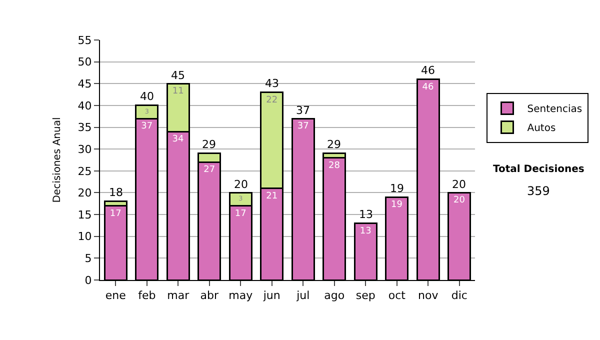 The height and width of the screenshot is (340, 600). What do you see at coordinates (85, 215) in the screenshot?
I see `y-tick-label: 15` at bounding box center [85, 215].